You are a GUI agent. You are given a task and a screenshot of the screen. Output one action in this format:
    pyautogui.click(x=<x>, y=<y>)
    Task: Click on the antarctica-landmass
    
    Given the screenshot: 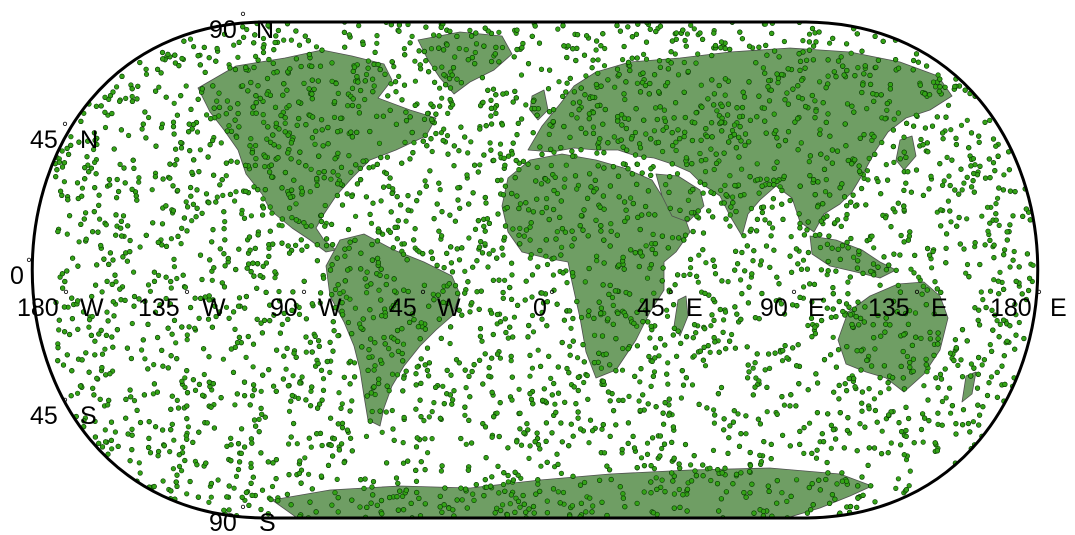 What is the action you would take?
    pyautogui.click(x=572, y=492)
    